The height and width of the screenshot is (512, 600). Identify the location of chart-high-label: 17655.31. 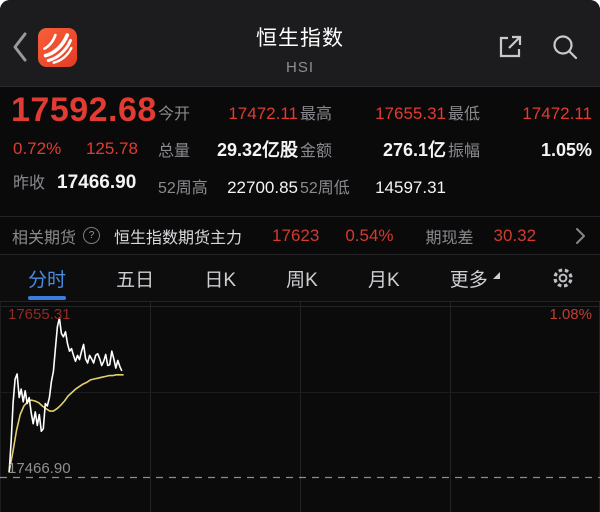
(39, 314).